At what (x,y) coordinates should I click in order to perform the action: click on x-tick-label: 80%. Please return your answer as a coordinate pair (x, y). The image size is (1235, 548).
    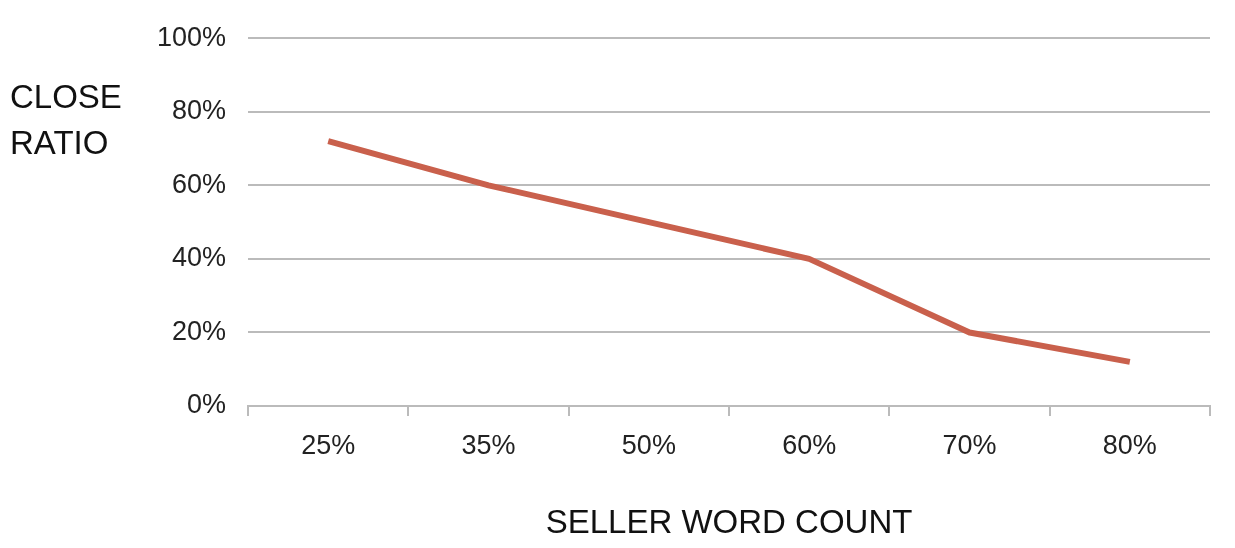
    Looking at the image, I should click on (1129, 444).